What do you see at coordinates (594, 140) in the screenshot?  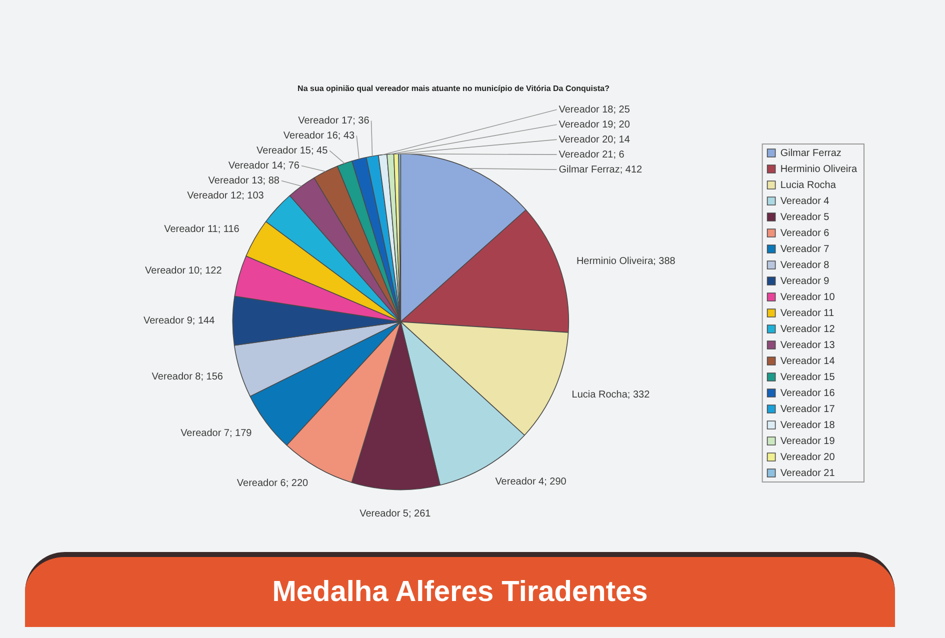 I see `data-label: Vereador 20; 14` at bounding box center [594, 140].